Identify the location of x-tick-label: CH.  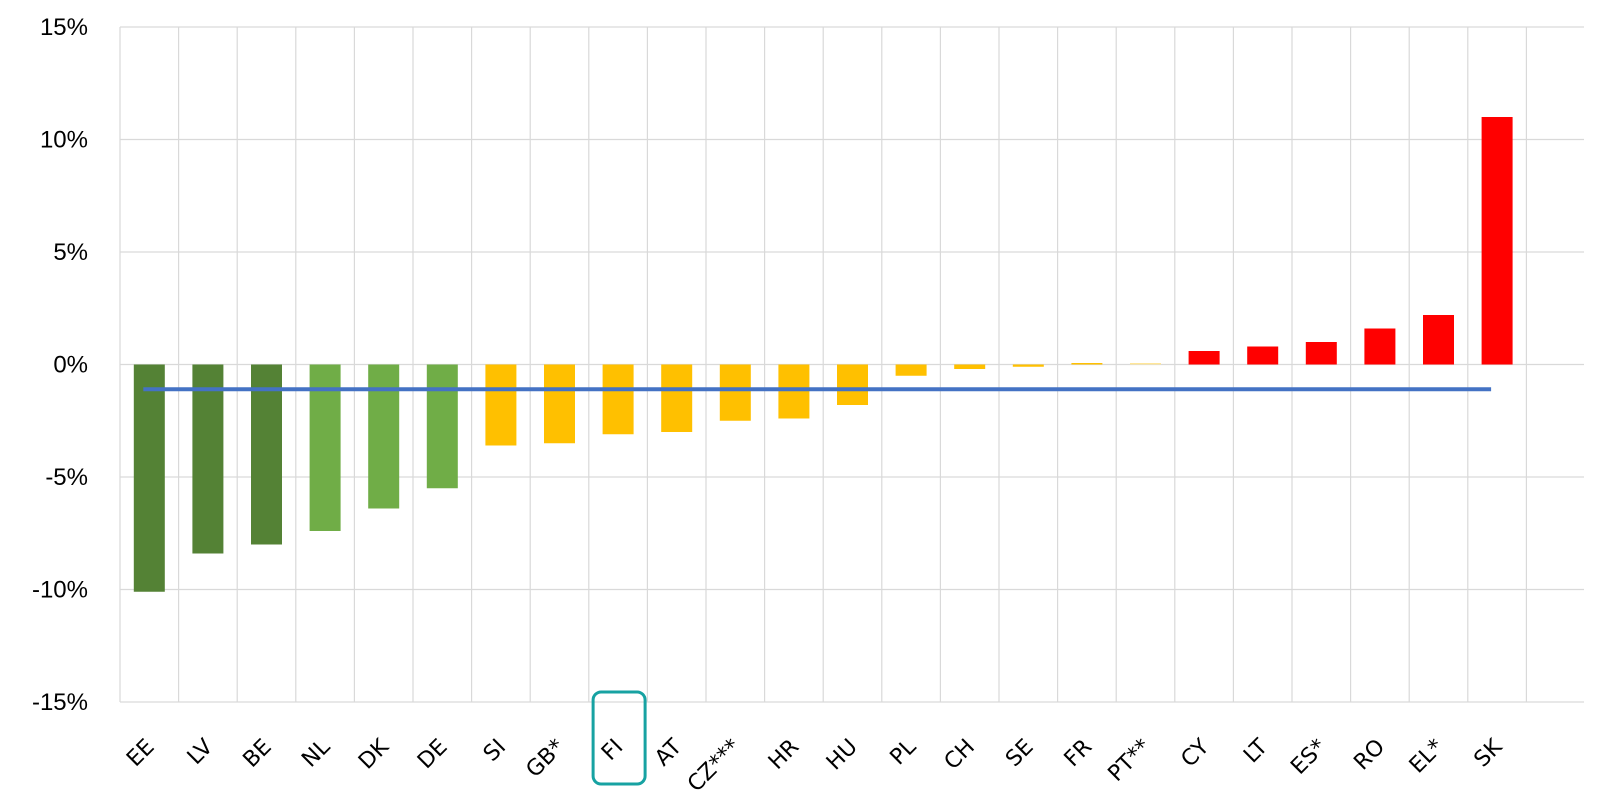
(960, 755).